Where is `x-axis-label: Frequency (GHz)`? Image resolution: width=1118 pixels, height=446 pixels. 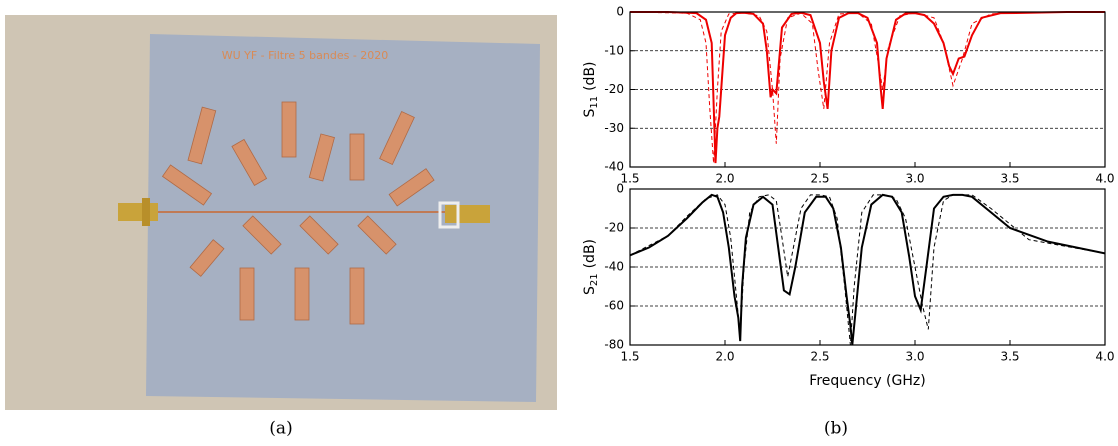 x-axis-label: Frequency (GHz) is located at coordinates (867, 381).